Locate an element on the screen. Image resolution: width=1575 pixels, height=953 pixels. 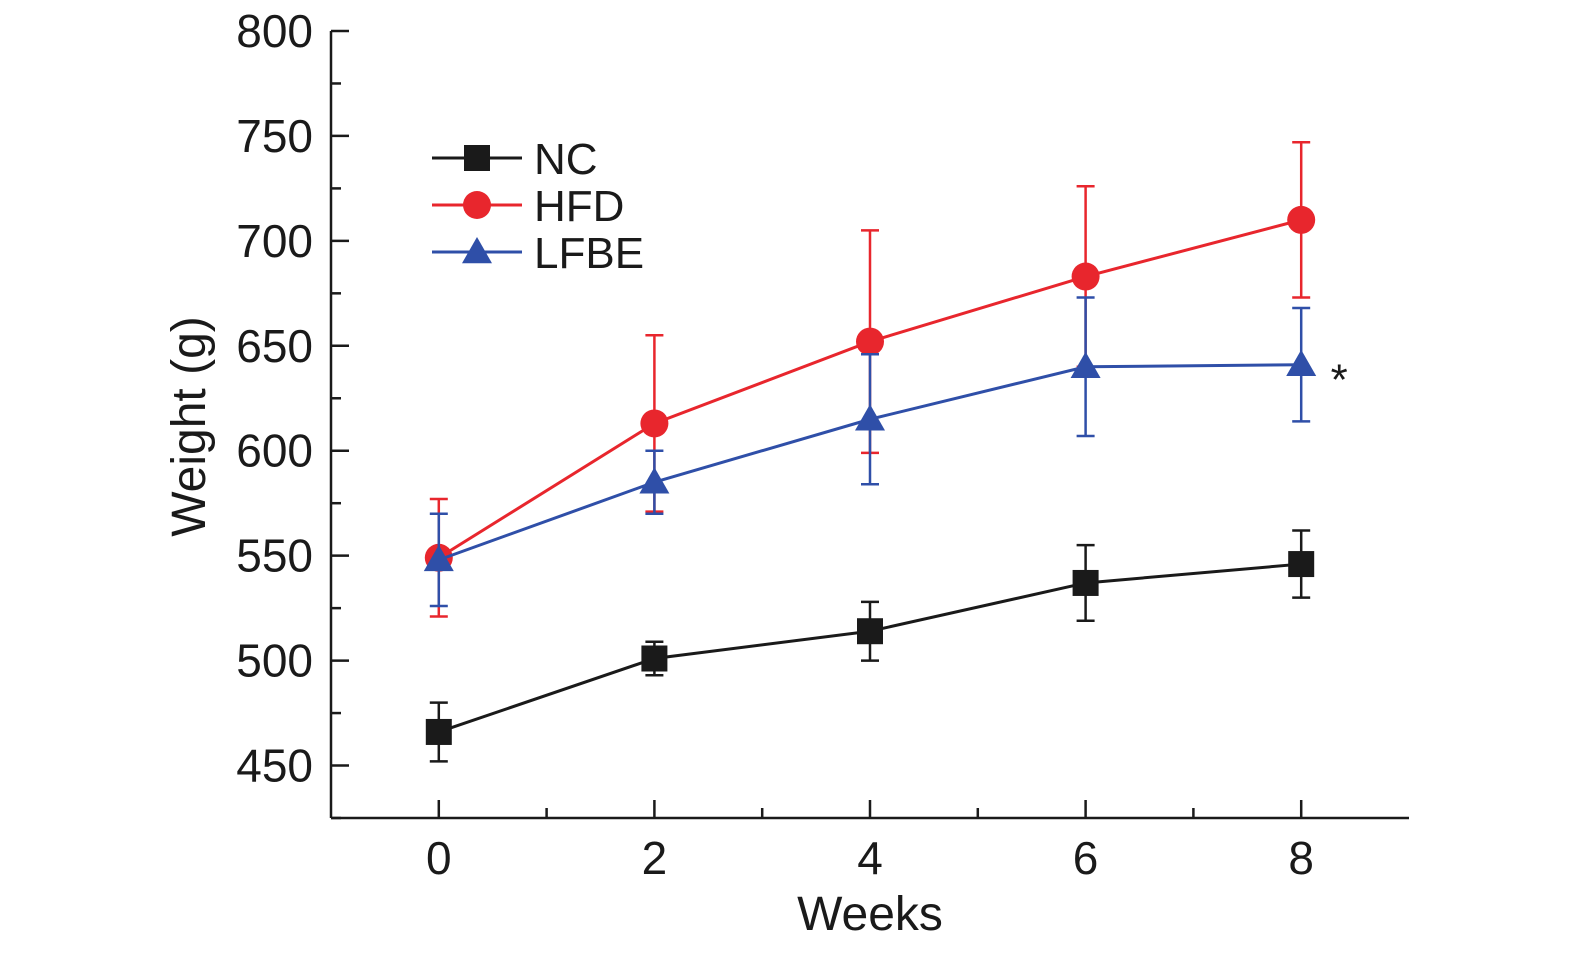
y-tick-label: 500 is located at coordinates (274, 661).